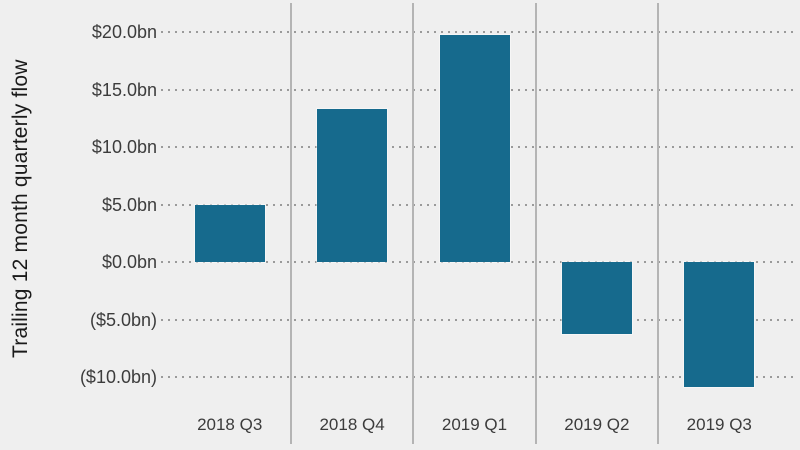  Describe the element at coordinates (129, 204) in the screenshot. I see `y-tick-label: $5.0bn` at that location.